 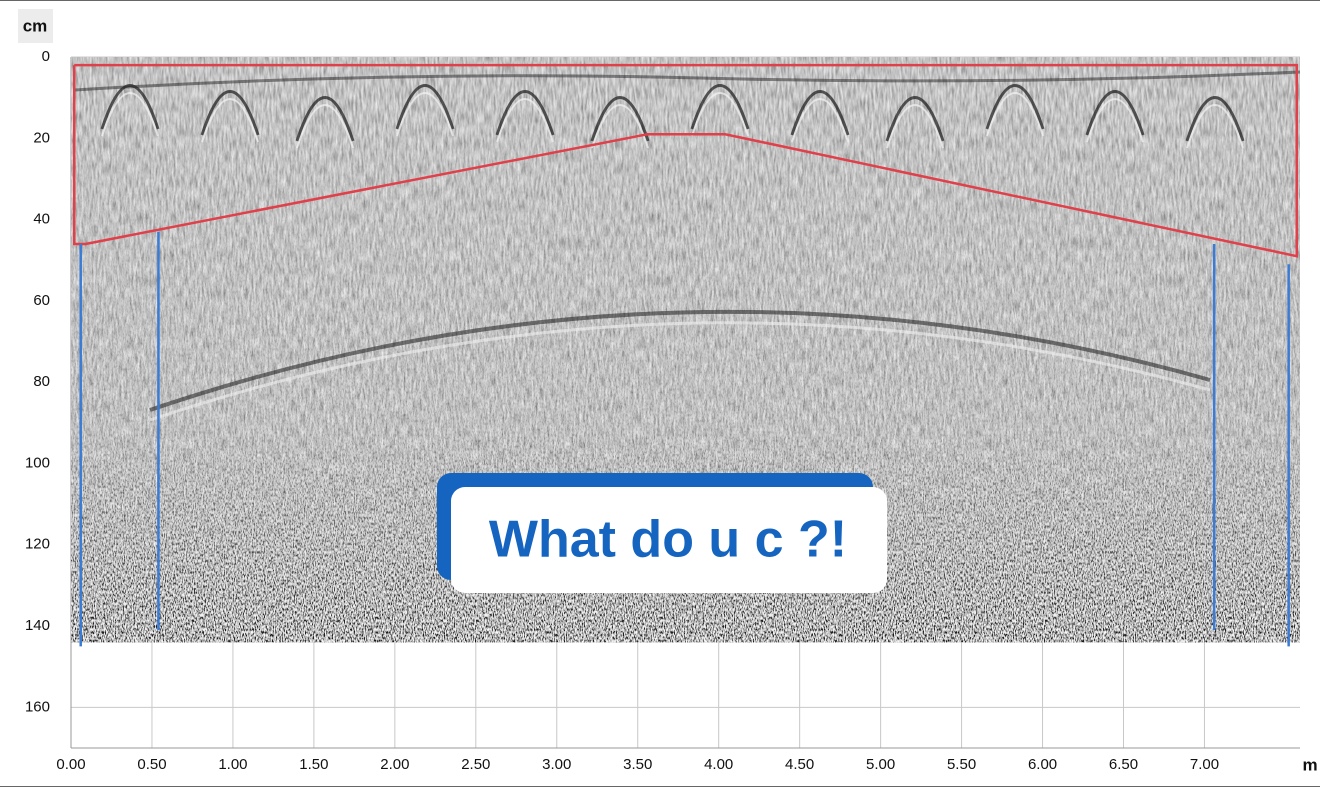 What do you see at coordinates (556, 764) in the screenshot?
I see `x-tick-label: 3.00` at bounding box center [556, 764].